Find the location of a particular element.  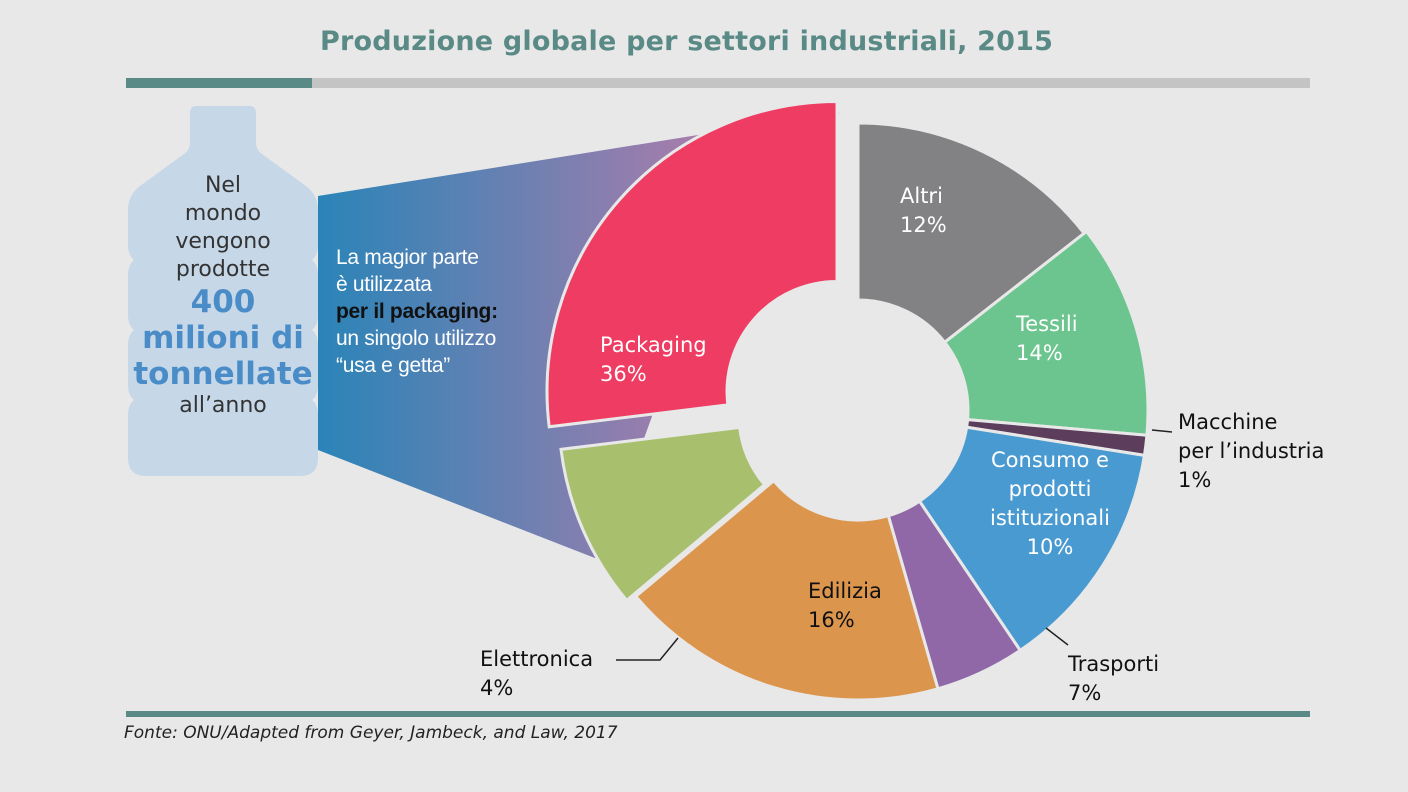

bottle-line-3: vengono is located at coordinates (223, 241).